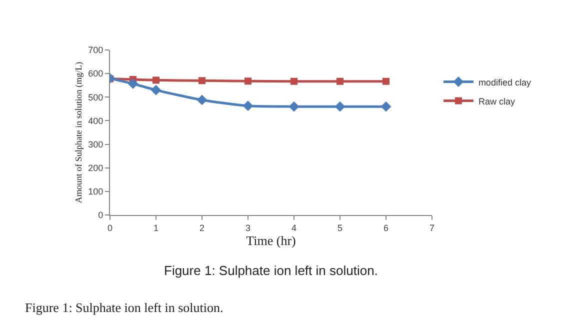  Describe the element at coordinates (96, 121) in the screenshot. I see `y-tick-label: 400` at that location.